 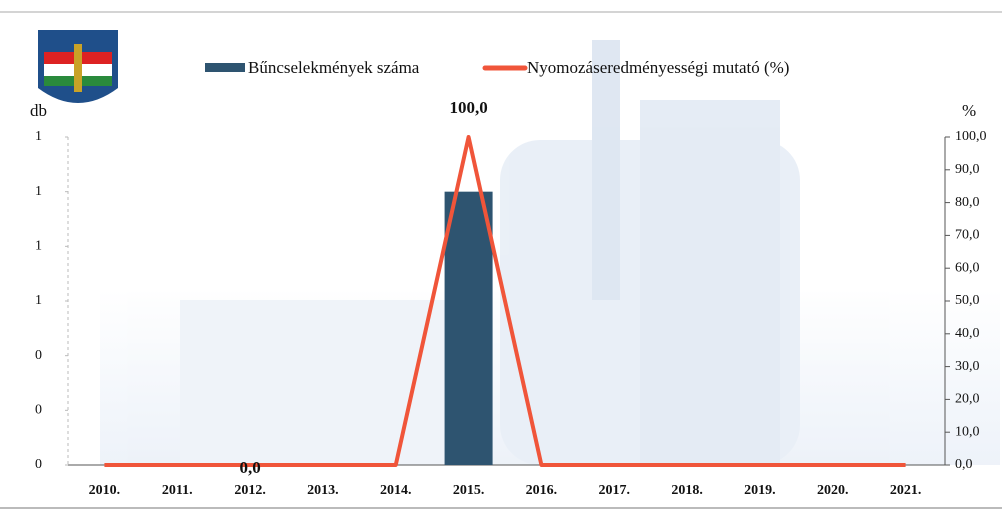 What do you see at coordinates (615, 490) in the screenshot?
I see `x-tick-label: 2017.` at bounding box center [615, 490].